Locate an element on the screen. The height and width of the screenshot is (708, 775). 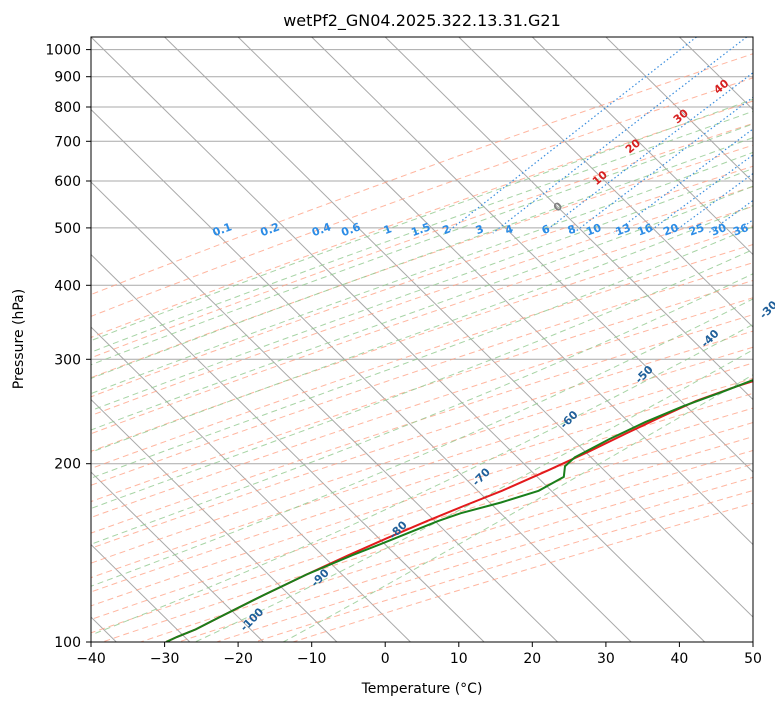
y-tick-label: 400 is located at coordinates (67, 286).